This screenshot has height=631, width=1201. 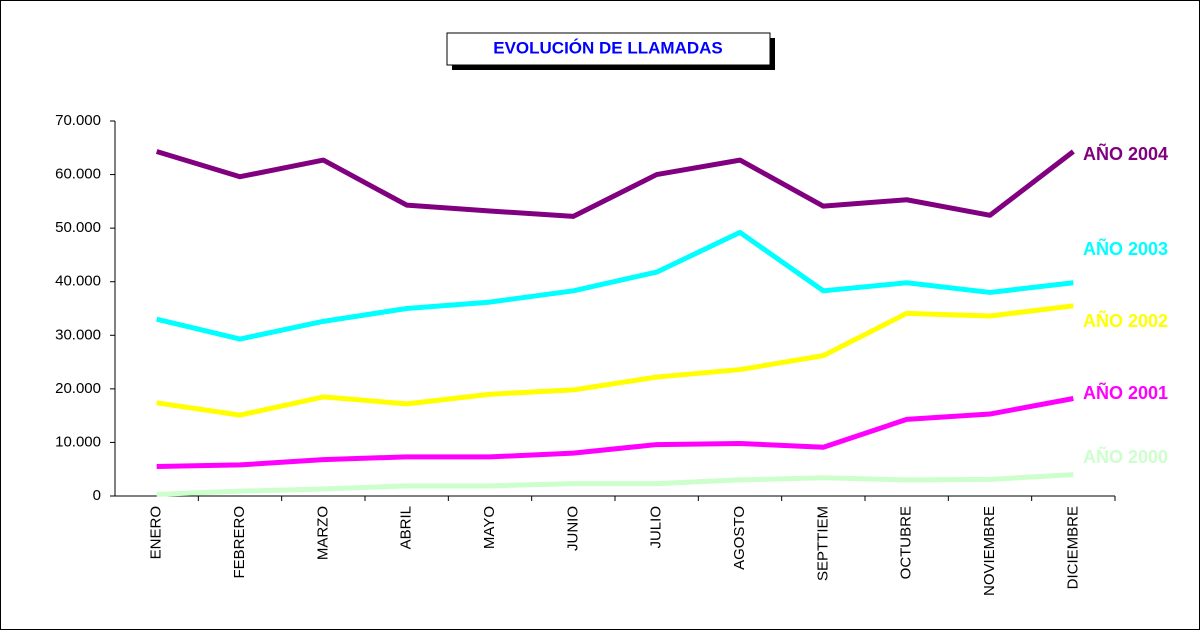 I want to click on y-tick-label: 10.000, so click(x=78, y=441).